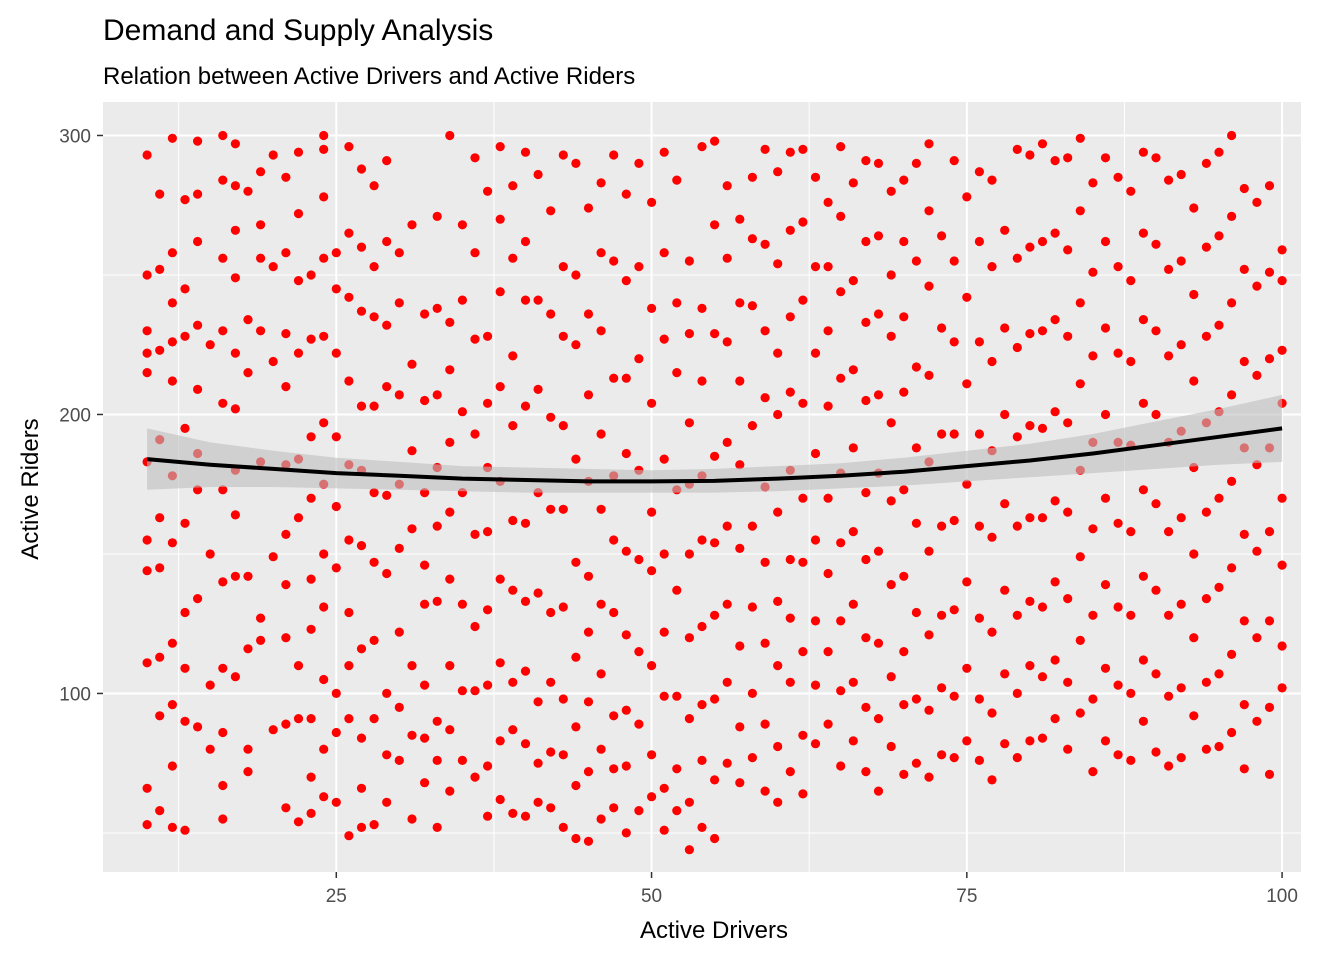 The width and height of the screenshot is (1344, 960). What do you see at coordinates (715, 443) in the screenshot?
I see `confidence-band` at bounding box center [715, 443].